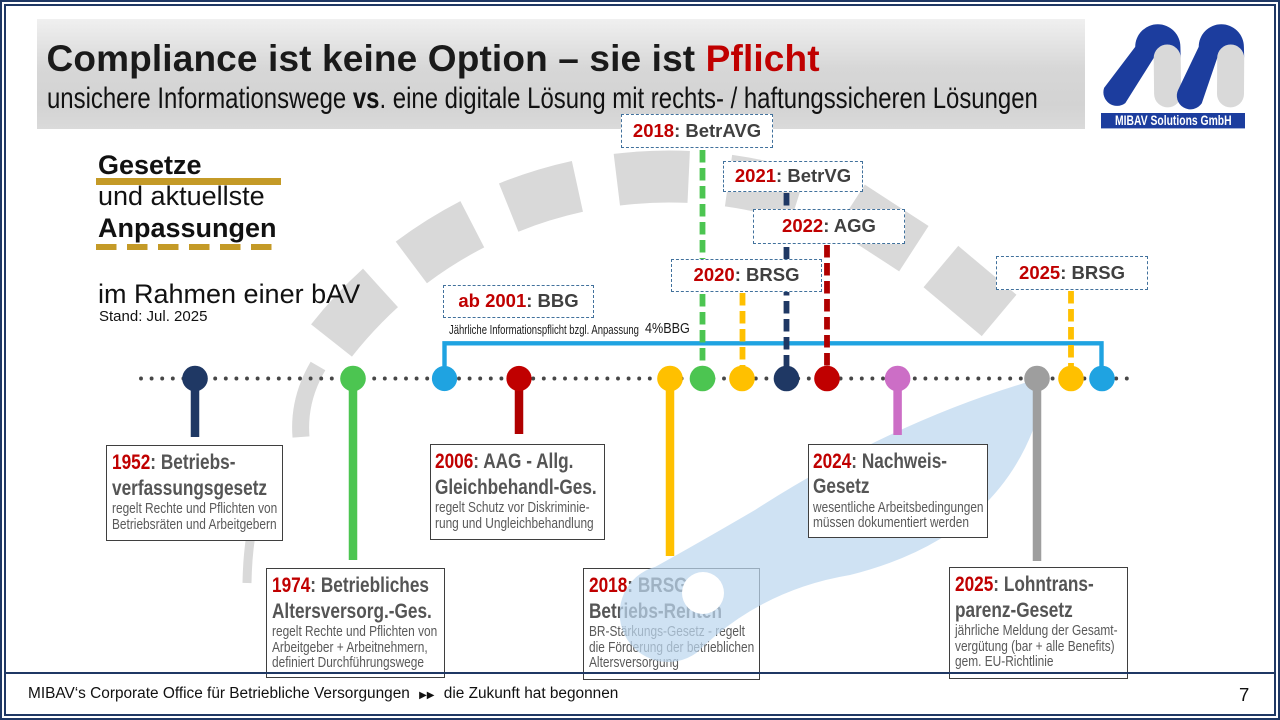 This screenshot has height=720, width=1280. I want to click on svg-text: MIBAV Solutions GmbH, so click(1173, 120).